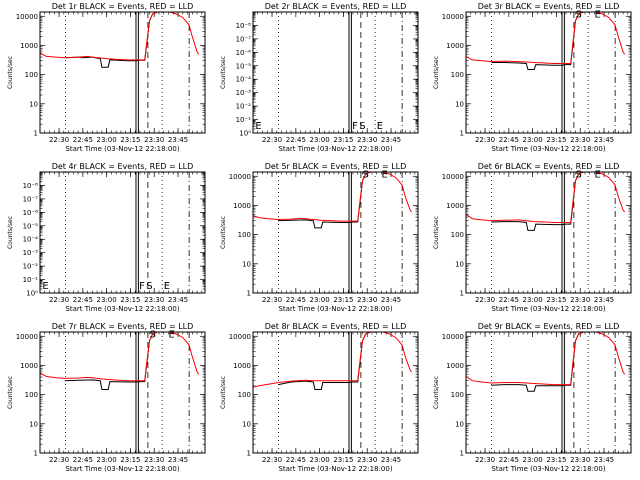  Describe the element at coordinates (245, 134) in the screenshot. I see `y-tick-label: 10⁰` at that location.